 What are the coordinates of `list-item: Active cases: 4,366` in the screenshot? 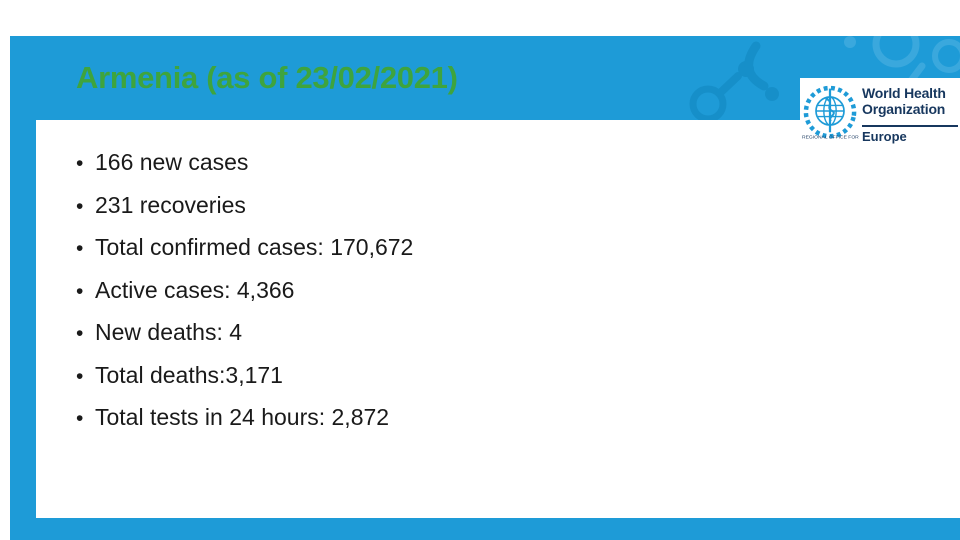 It's located at (244, 291).